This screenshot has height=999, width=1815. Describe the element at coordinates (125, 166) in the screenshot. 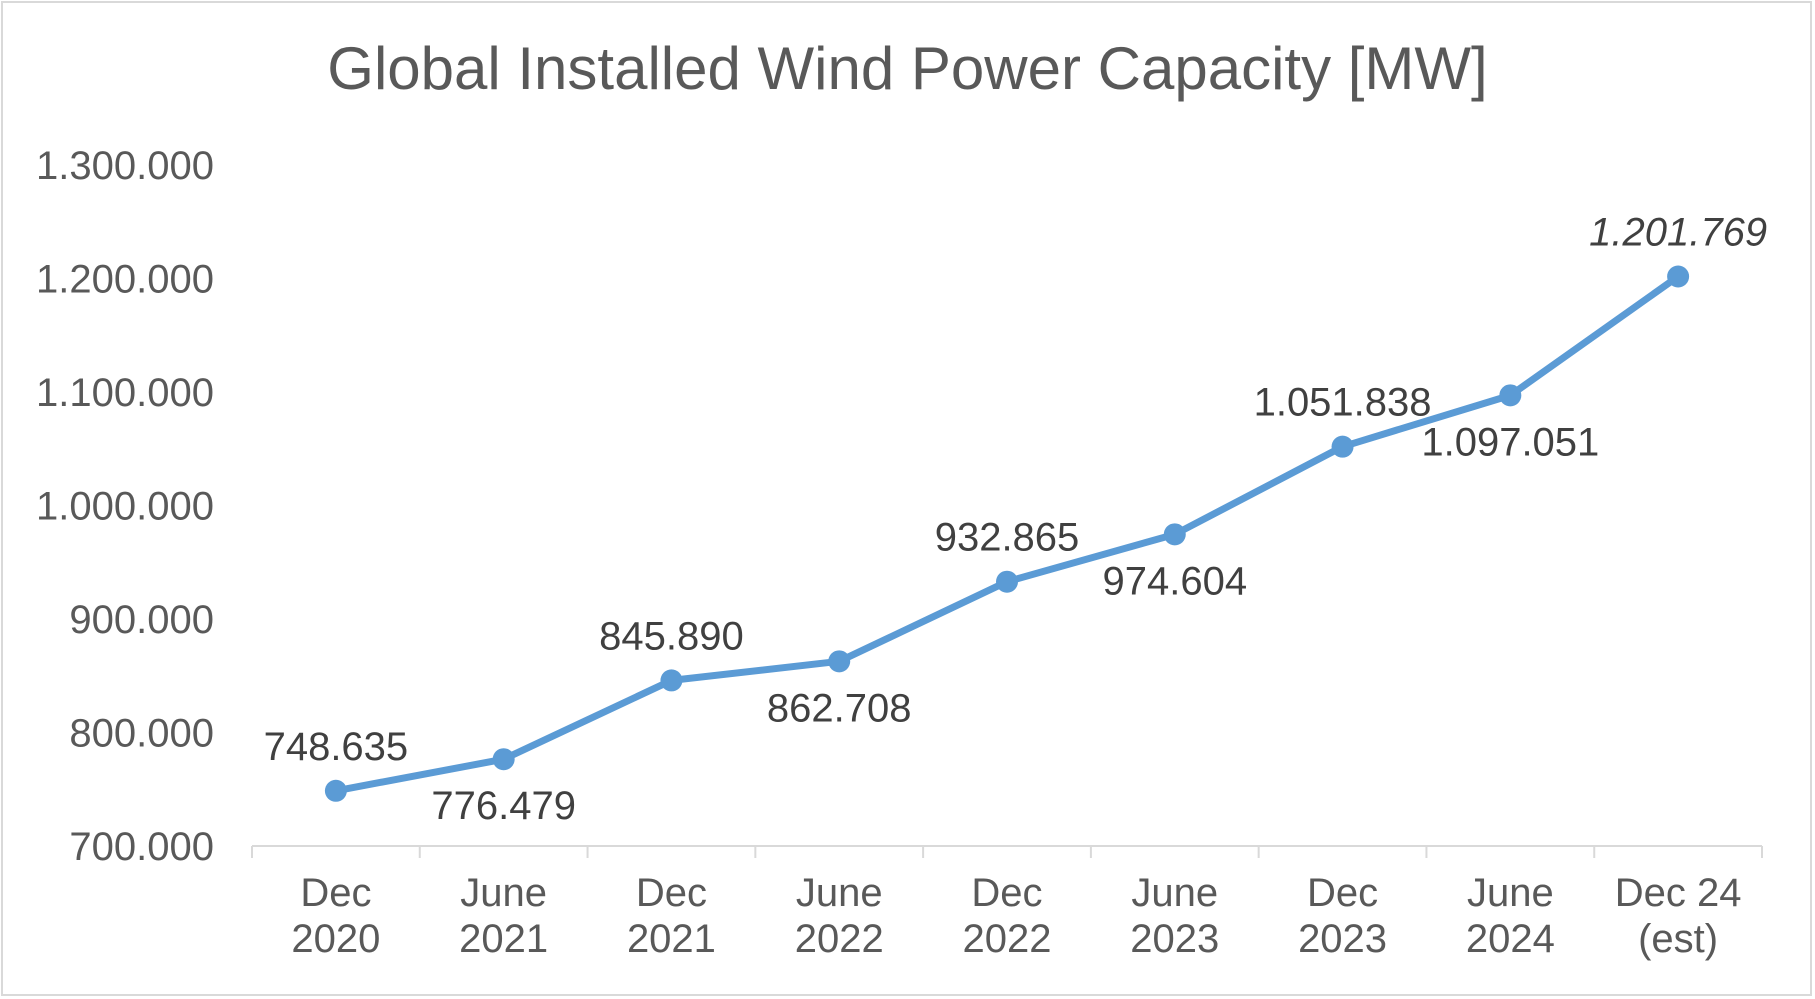

I see `y-tick-label: 1.300.000` at that location.